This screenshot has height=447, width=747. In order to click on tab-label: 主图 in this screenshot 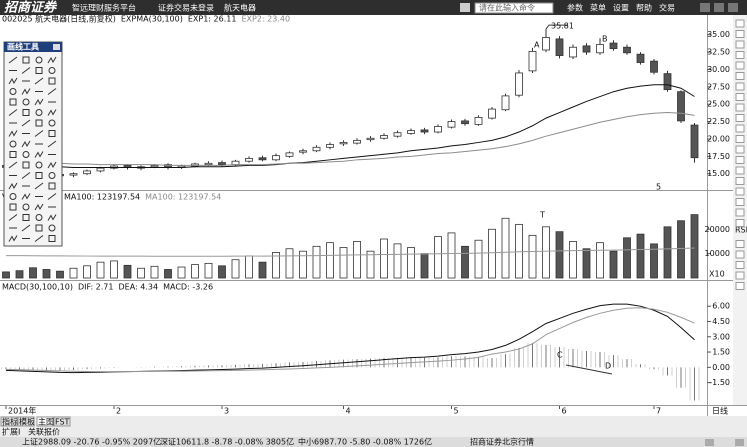, I will do `click(46, 422)`.